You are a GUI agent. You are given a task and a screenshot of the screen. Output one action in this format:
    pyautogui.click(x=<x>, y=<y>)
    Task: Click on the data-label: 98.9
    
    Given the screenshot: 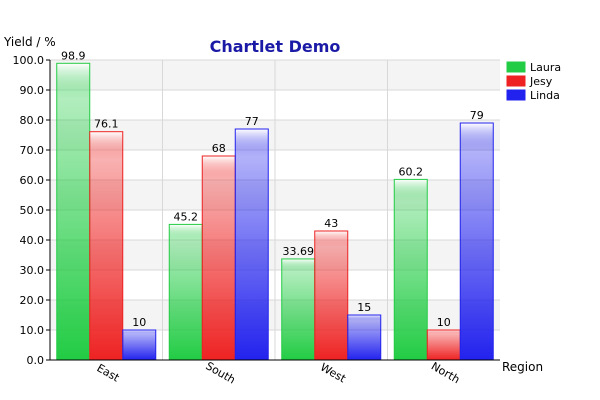 What is the action you would take?
    pyautogui.click(x=73, y=55)
    